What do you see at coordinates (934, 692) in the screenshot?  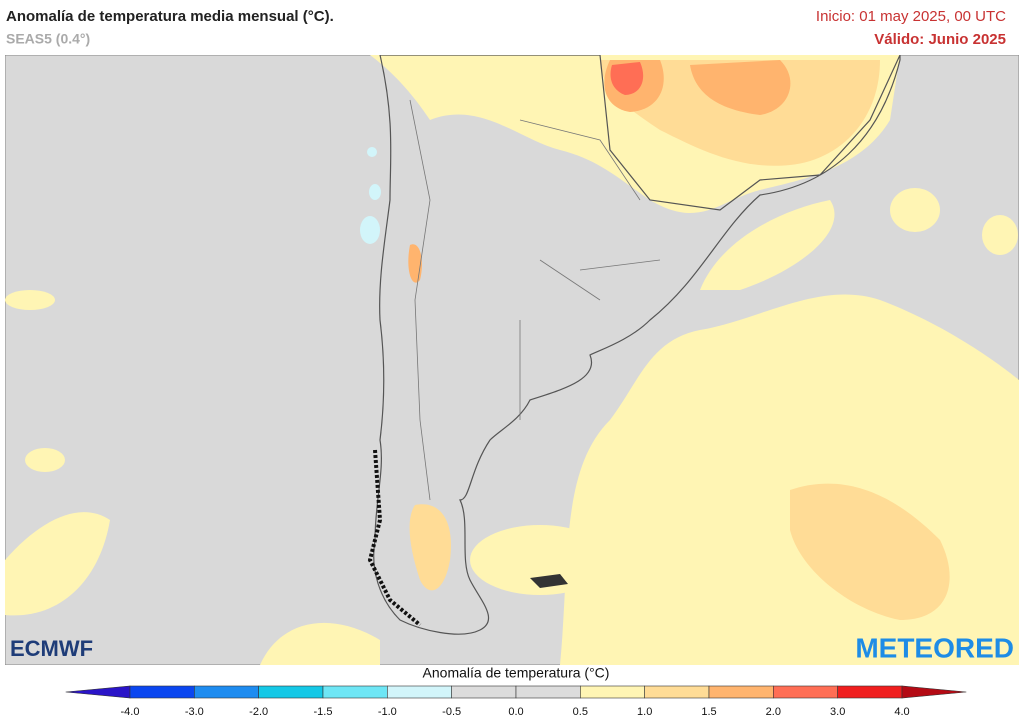 I see `colorbar-extend-high` at bounding box center [934, 692].